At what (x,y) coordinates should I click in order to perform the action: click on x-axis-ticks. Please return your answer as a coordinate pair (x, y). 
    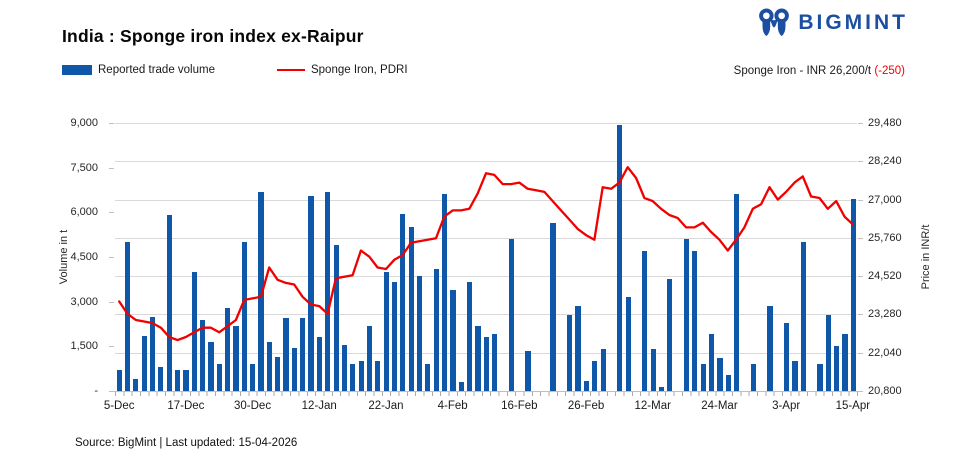
    Looking at the image, I should click on (486, 394).